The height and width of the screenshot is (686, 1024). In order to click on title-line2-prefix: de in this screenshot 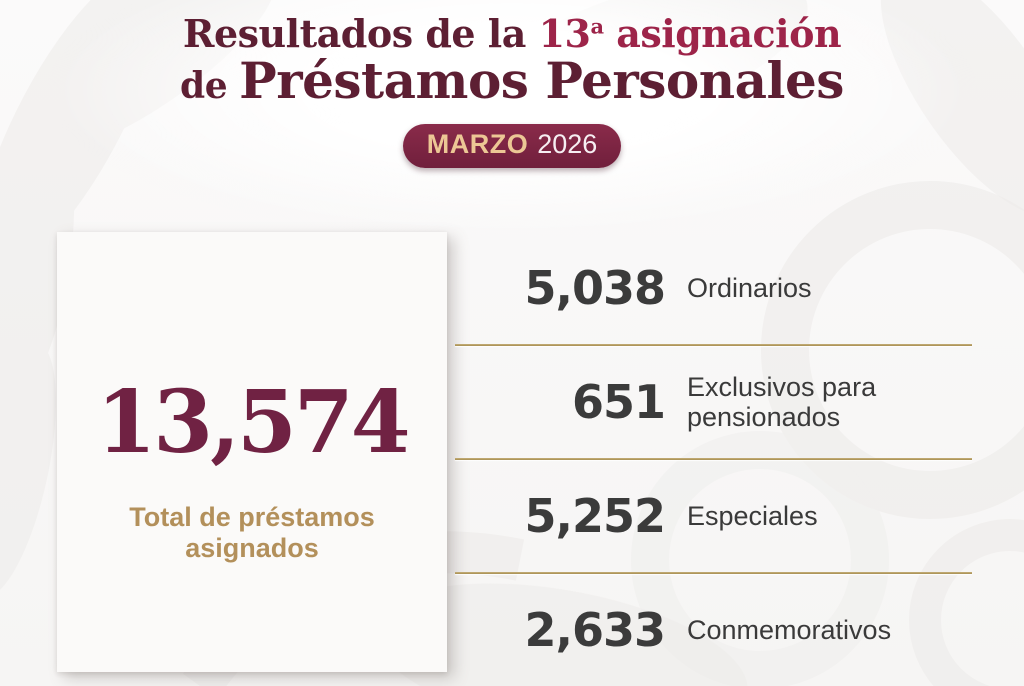, I will do `click(210, 85)`.